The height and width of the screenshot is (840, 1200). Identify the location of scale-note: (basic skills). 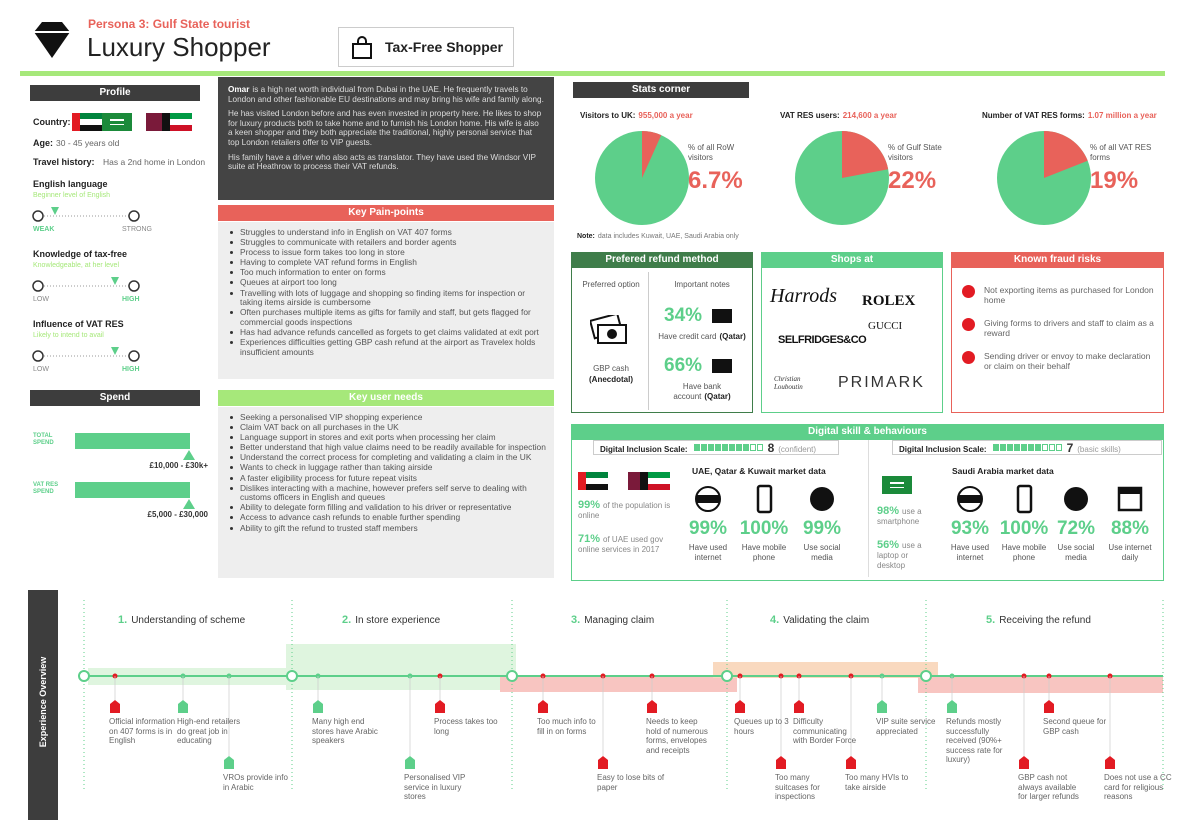
(1099, 449).